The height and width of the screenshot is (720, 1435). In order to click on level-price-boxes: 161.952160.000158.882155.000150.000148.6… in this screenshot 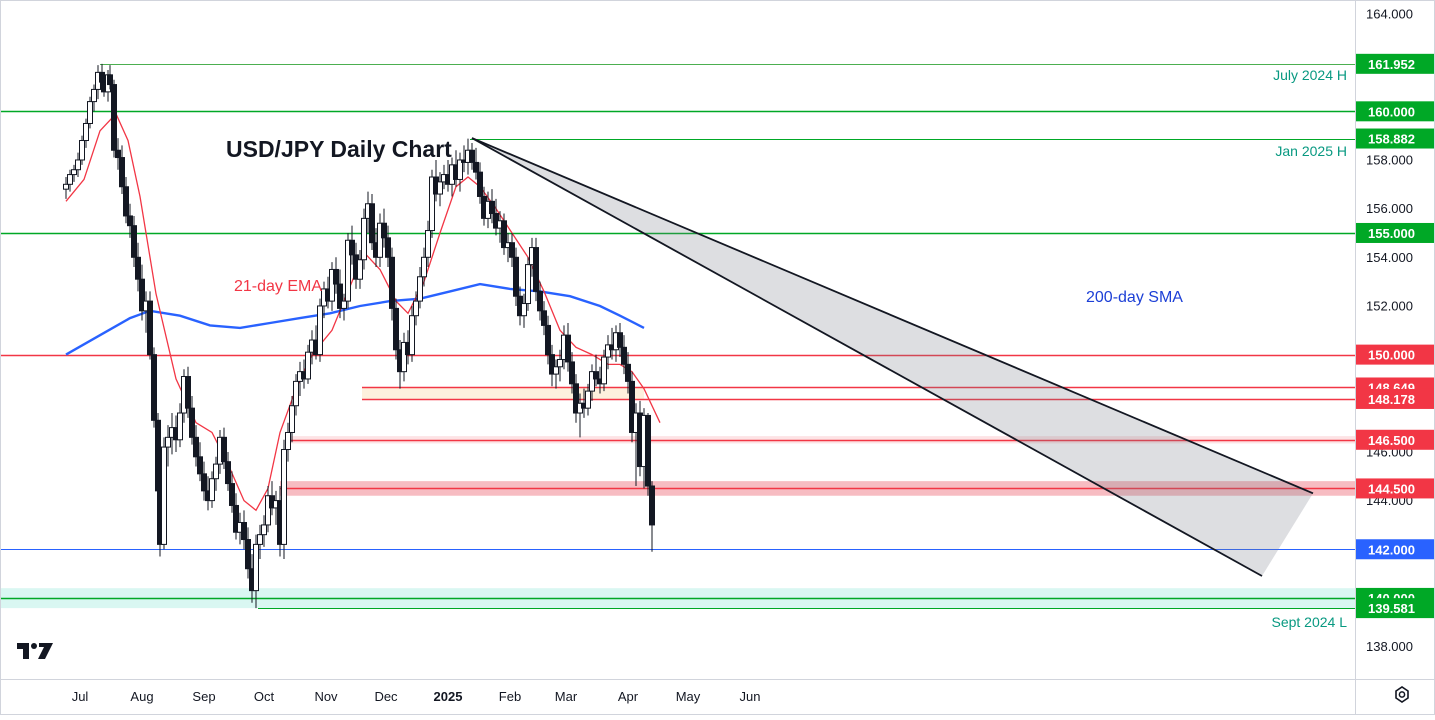, I will do `click(1395, 336)`.